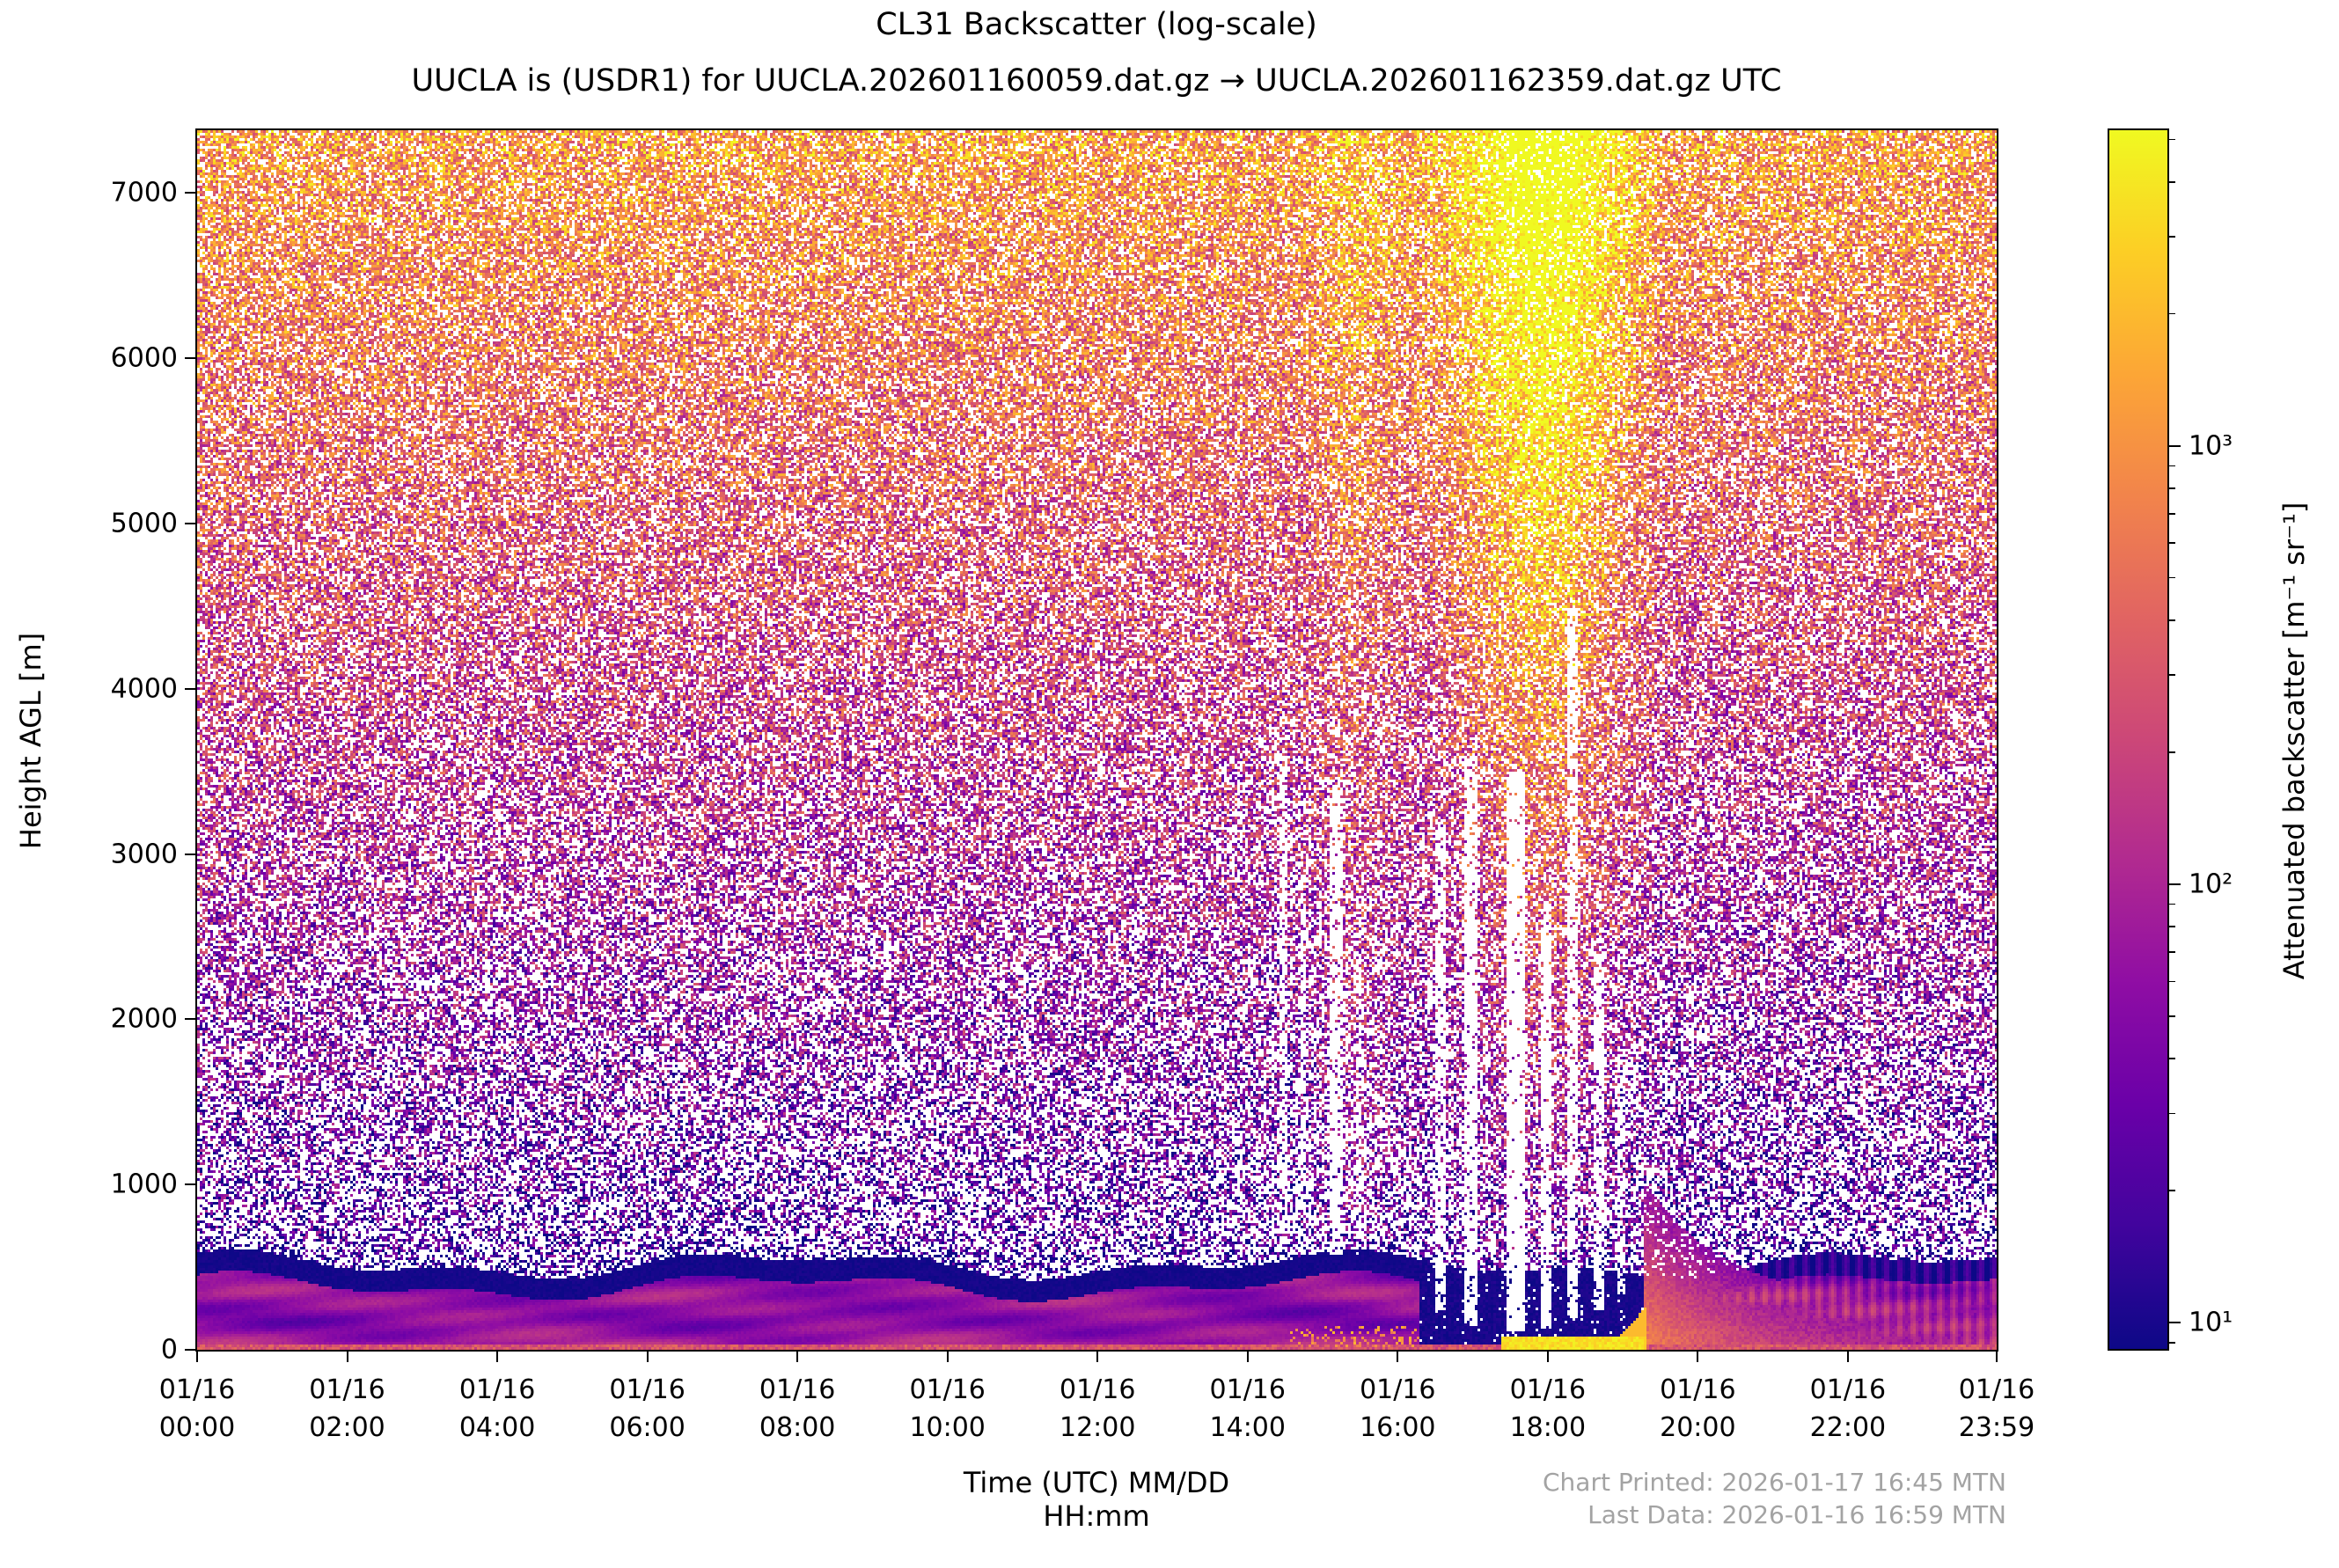 This screenshot has height=1568, width=2339. I want to click on x-tick-time: 12:00, so click(1097, 1427).